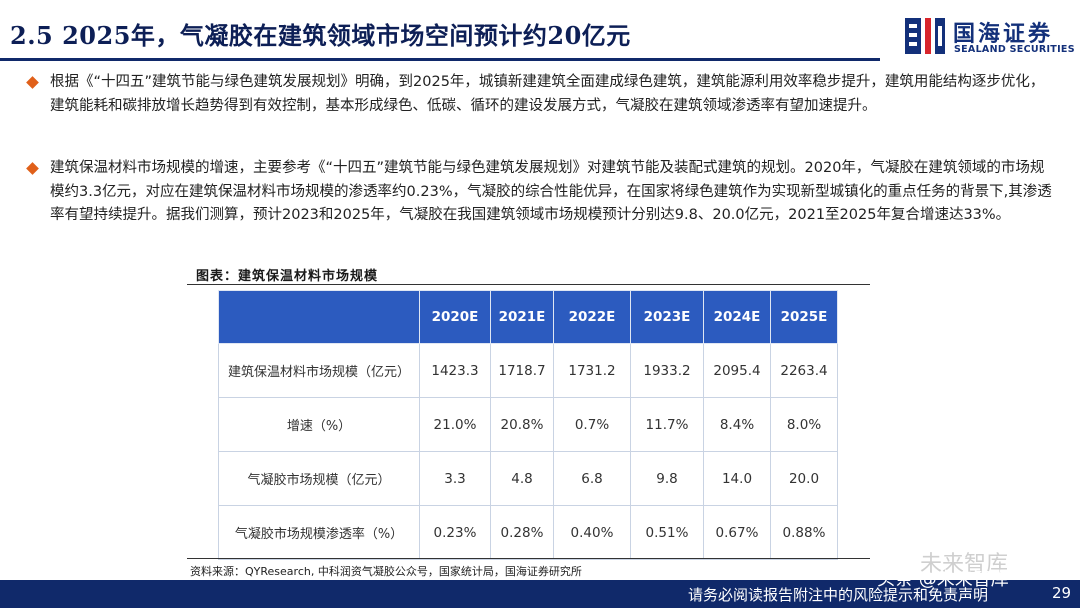  I want to click on company-logo: 国海证券 SEALAND SECURITIES, so click(989, 37).